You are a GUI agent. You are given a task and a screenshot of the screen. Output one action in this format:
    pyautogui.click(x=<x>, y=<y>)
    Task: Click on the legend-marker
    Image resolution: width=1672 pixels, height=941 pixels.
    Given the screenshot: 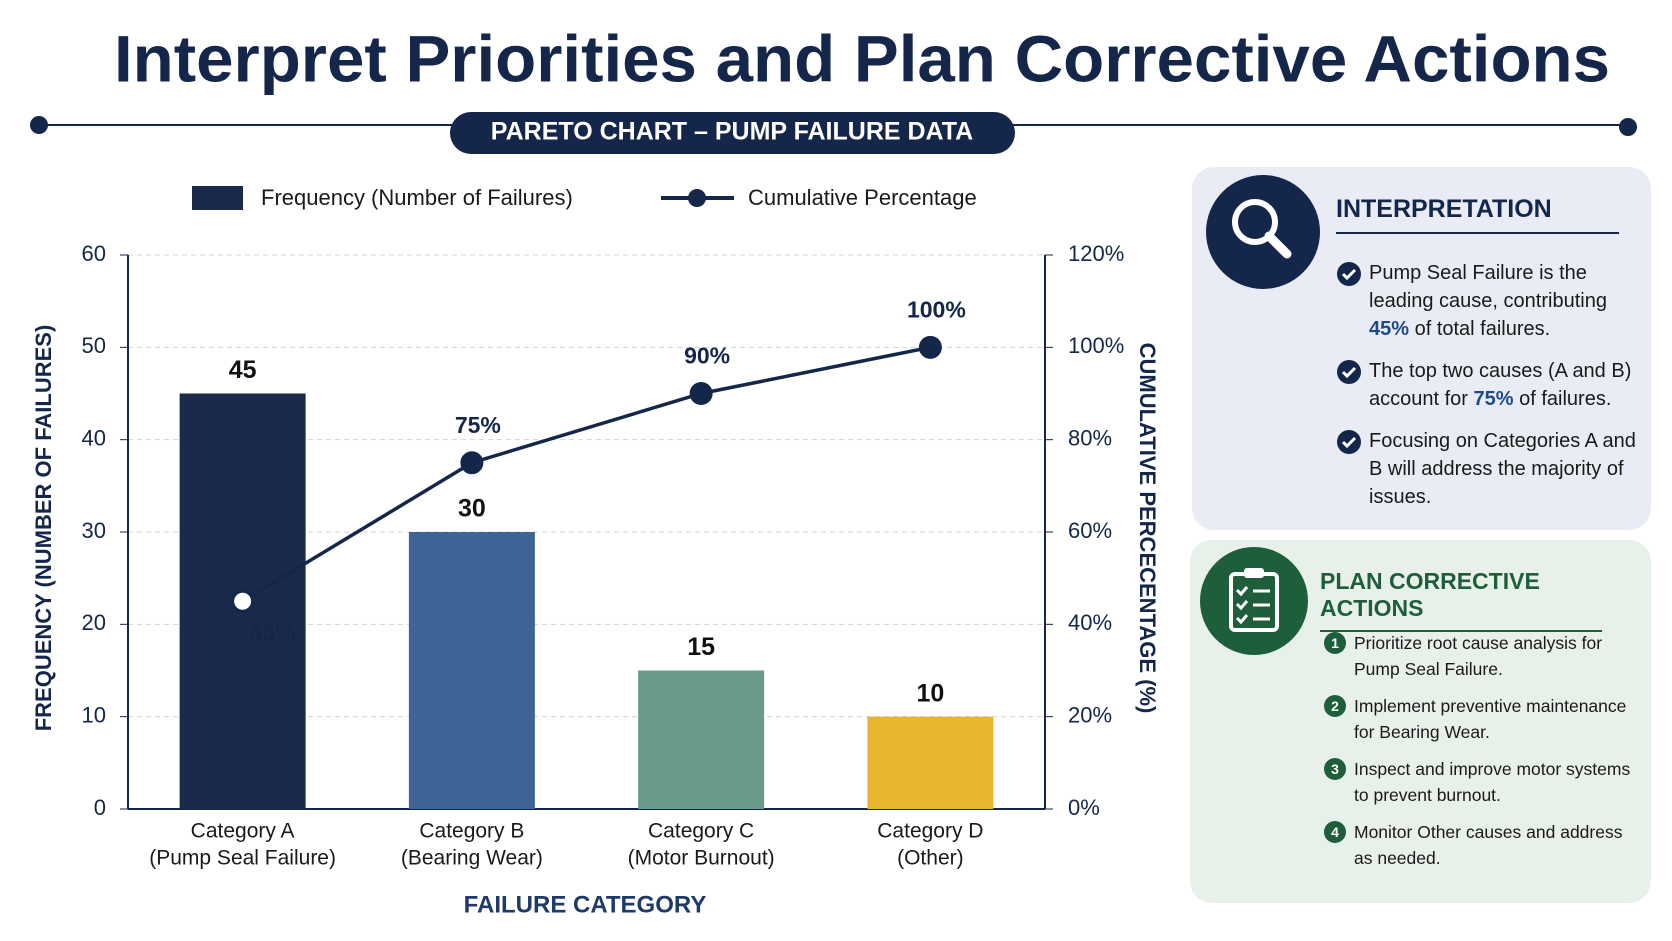 What is the action you would take?
    pyautogui.click(x=697, y=198)
    